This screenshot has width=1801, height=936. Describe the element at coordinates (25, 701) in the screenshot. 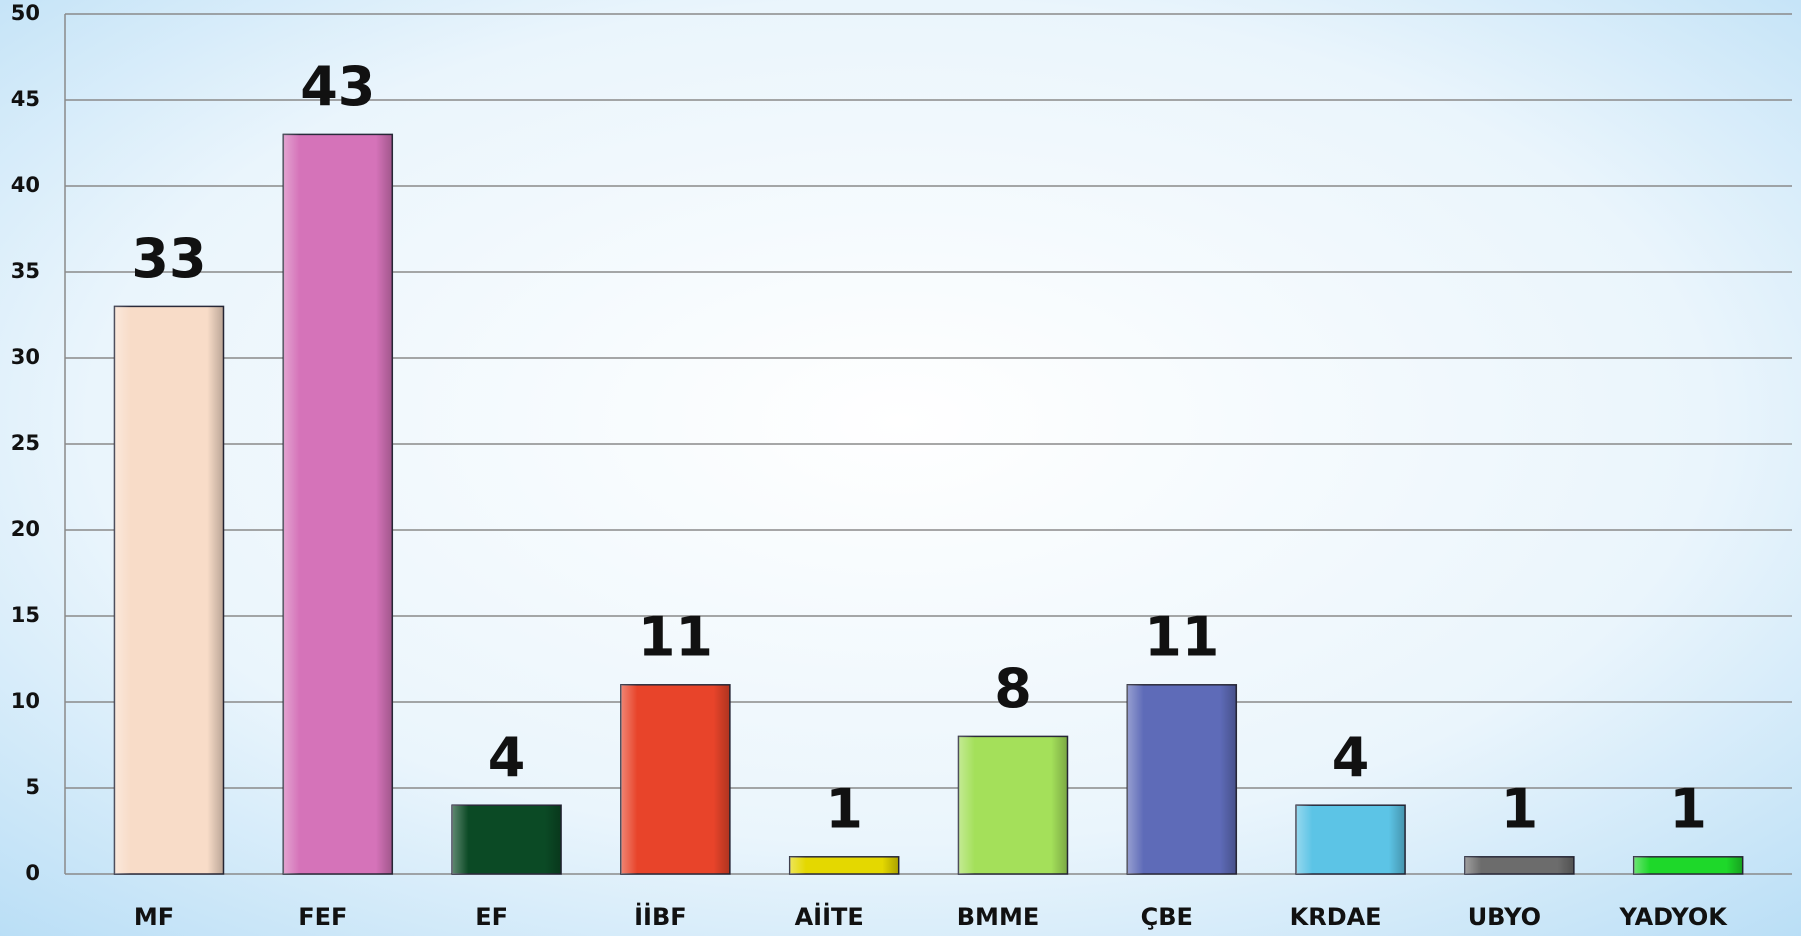

I see `y-tick-label: 10` at that location.